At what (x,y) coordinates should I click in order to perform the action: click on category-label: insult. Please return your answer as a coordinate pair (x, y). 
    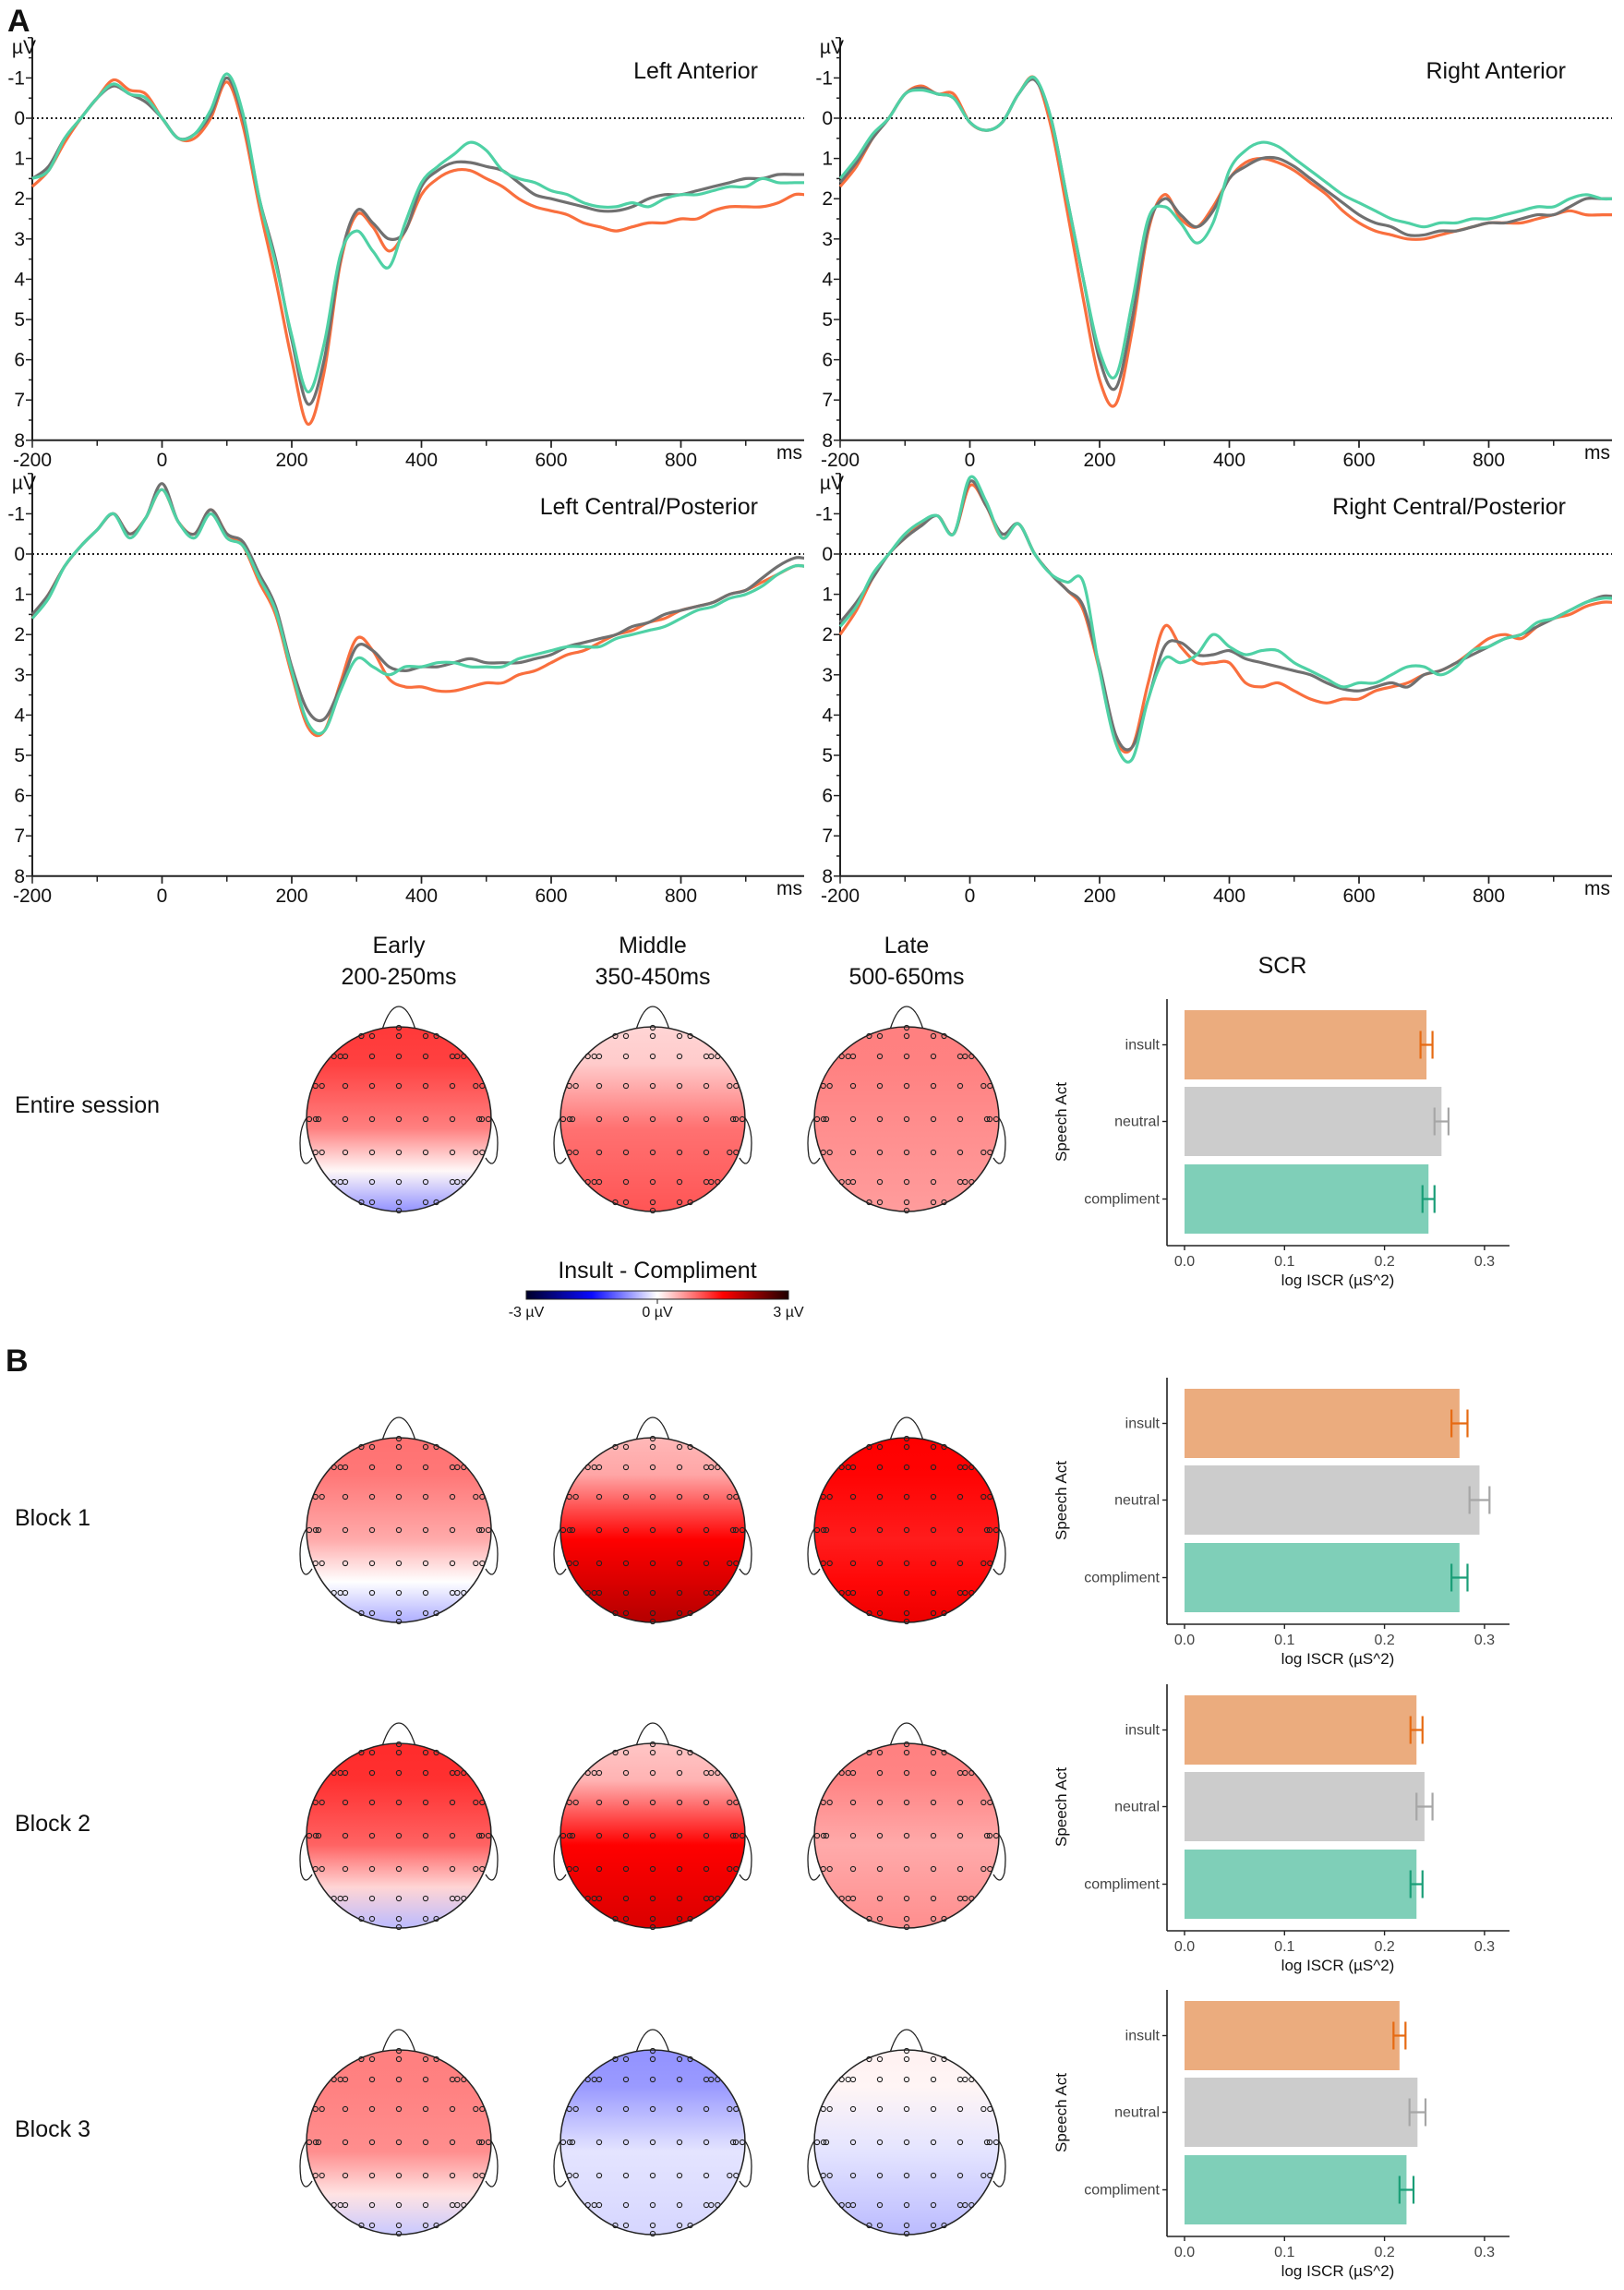
    Looking at the image, I should click on (1143, 1731).